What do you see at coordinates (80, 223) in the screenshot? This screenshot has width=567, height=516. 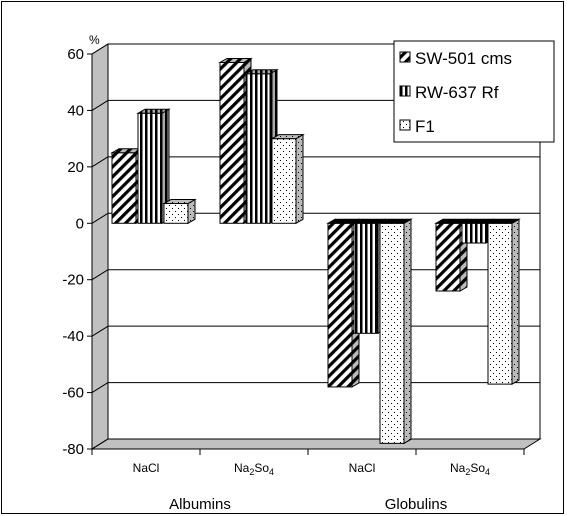 I see `y-tick-label: 0` at bounding box center [80, 223].